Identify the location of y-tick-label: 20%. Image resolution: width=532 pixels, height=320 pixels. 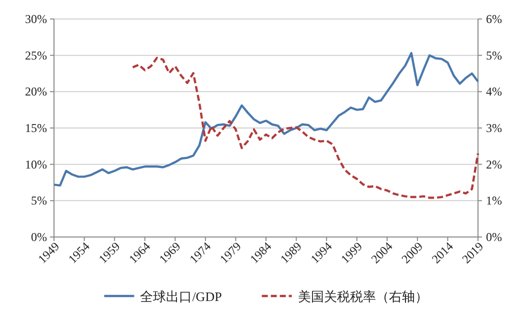
(36, 91).